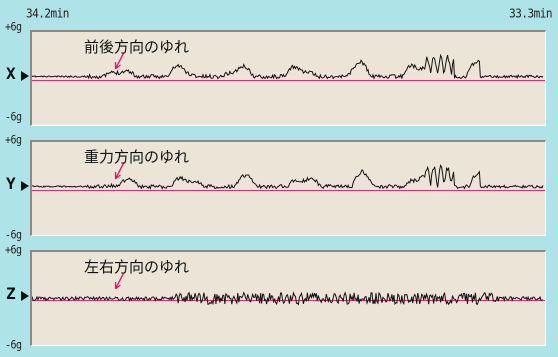  I want to click on x-trace-graph, so click(288, 67).